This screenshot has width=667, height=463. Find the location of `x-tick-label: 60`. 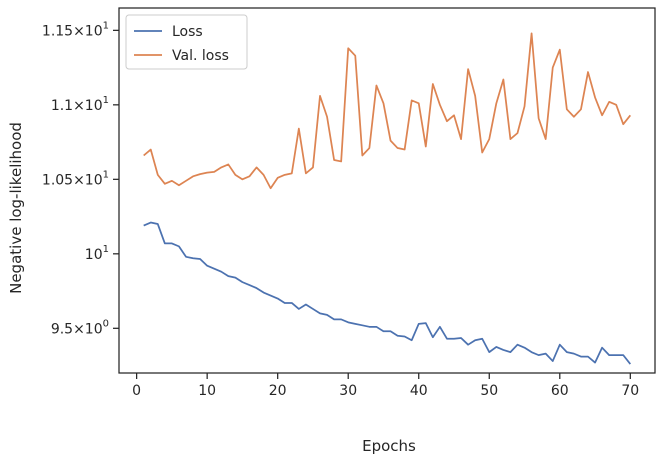

x-tick-label: 60 is located at coordinates (560, 391).